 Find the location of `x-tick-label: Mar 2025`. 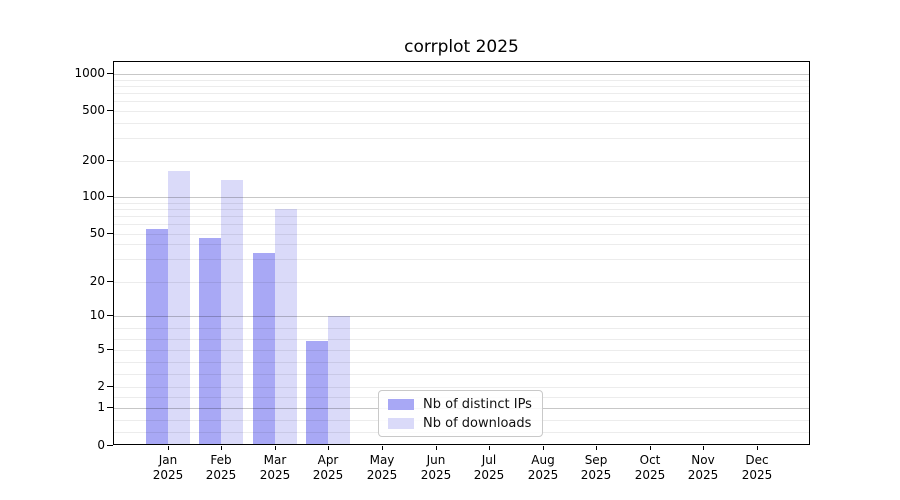

x-tick-label: Mar 2025 is located at coordinates (275, 468).